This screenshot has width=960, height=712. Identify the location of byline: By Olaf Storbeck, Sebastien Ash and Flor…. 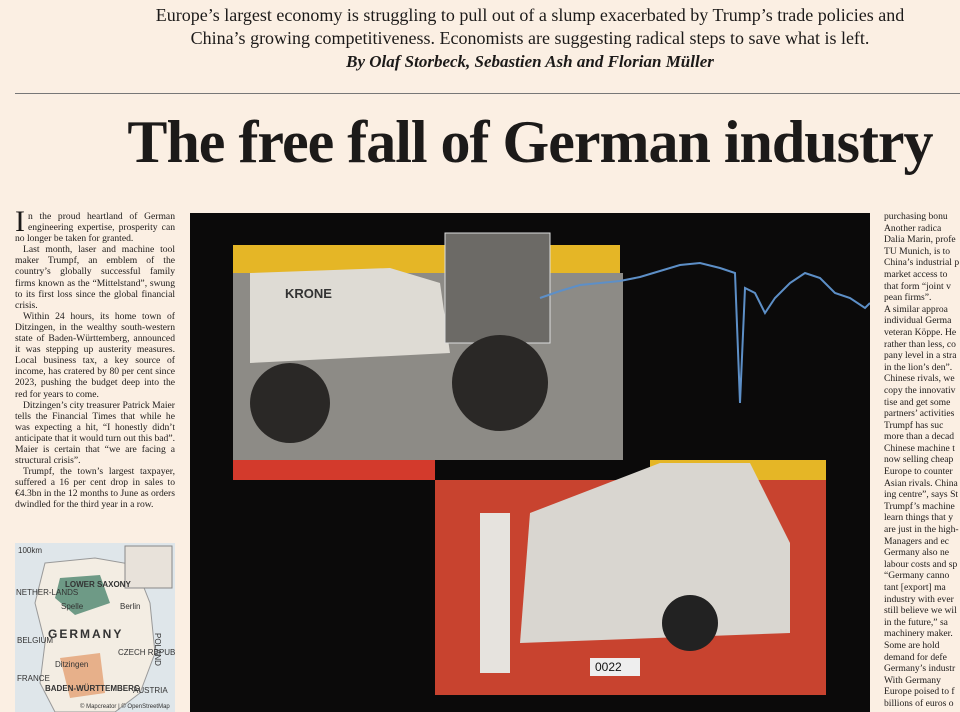
(530, 61).